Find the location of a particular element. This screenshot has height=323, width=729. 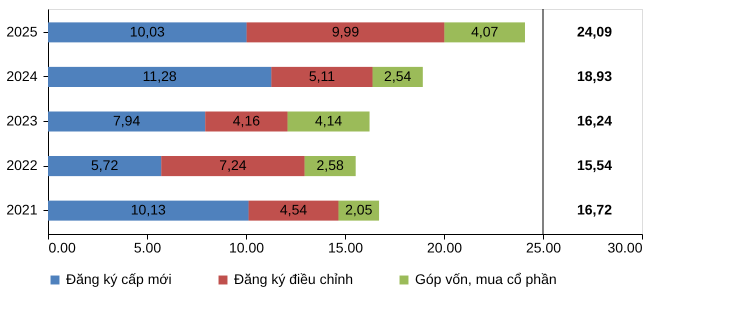

annotation: 16,72 is located at coordinates (594, 210).